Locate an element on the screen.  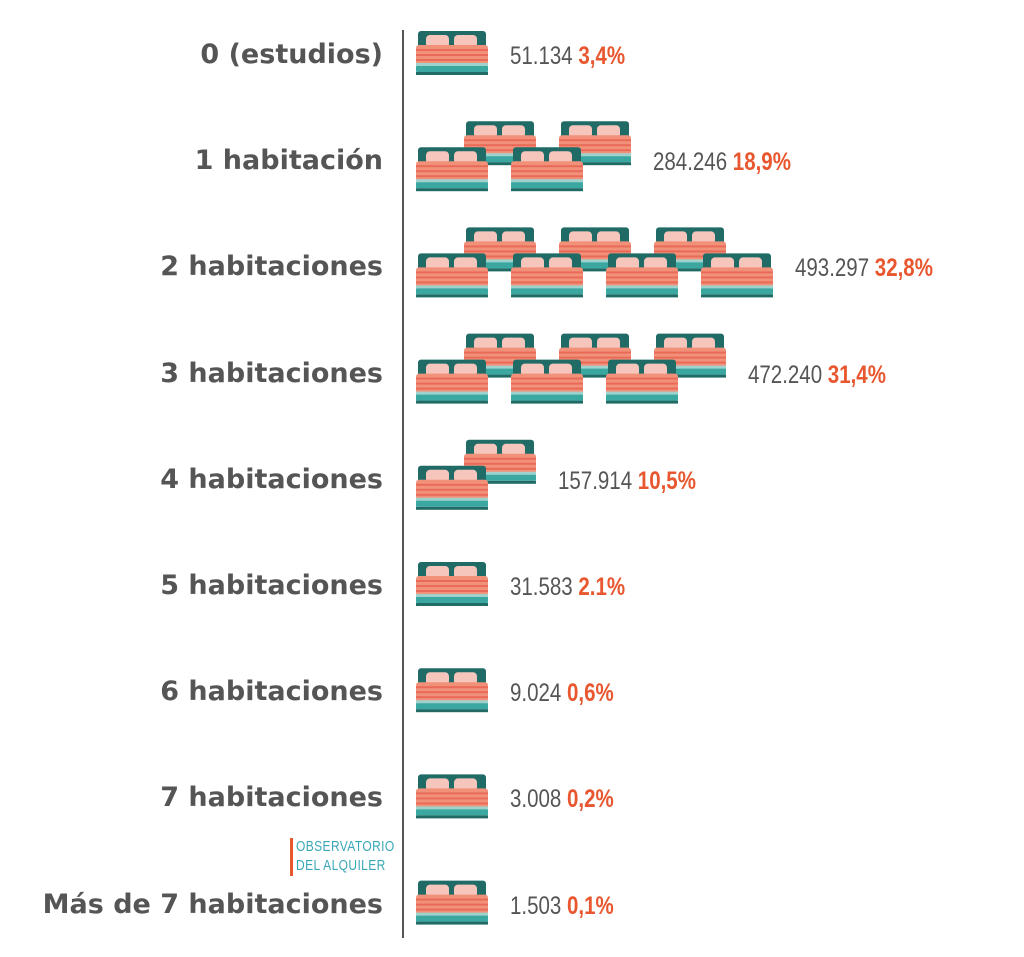
percent-value: 10,5% is located at coordinates (666, 480).